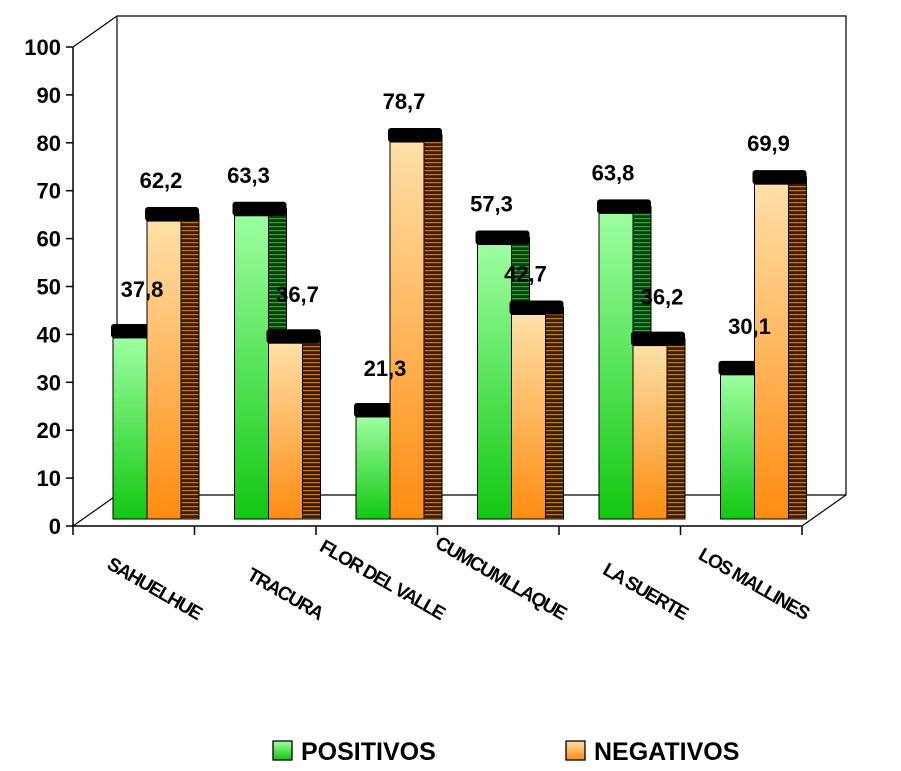 The image size is (901, 771). What do you see at coordinates (293, 336) in the screenshot?
I see `bar-top-negativos-tracura` at bounding box center [293, 336].